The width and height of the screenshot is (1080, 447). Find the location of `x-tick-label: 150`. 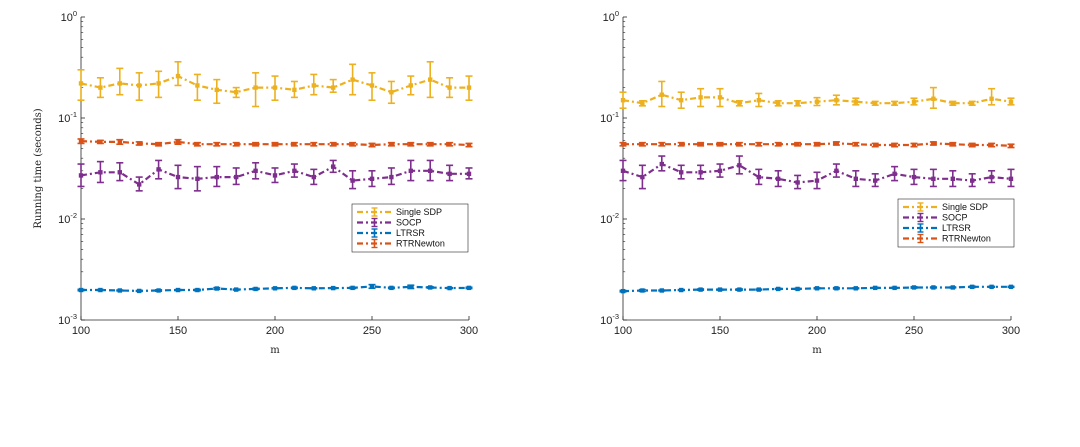

x-tick-label: 150 is located at coordinates (720, 331).